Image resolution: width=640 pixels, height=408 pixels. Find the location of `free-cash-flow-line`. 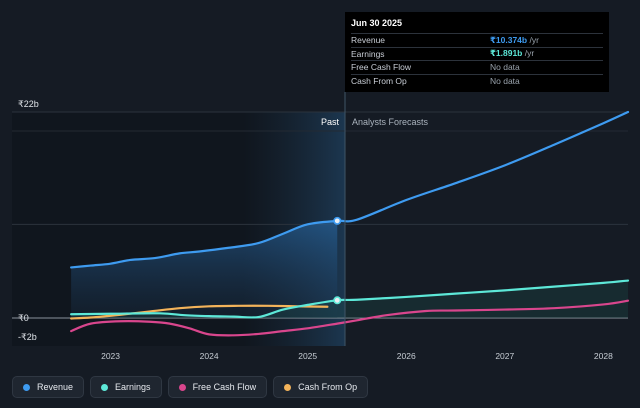

free-cash-flow-line is located at coordinates (350, 318).